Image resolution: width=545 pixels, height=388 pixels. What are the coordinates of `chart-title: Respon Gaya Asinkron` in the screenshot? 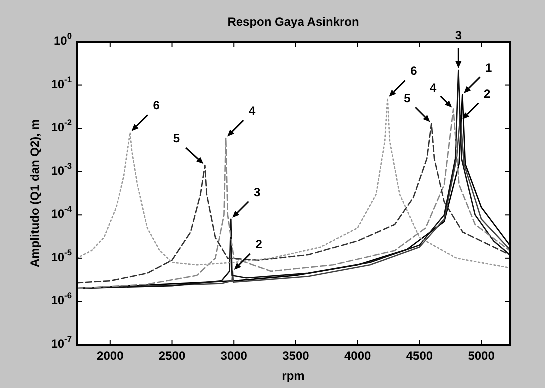 It's located at (294, 22).